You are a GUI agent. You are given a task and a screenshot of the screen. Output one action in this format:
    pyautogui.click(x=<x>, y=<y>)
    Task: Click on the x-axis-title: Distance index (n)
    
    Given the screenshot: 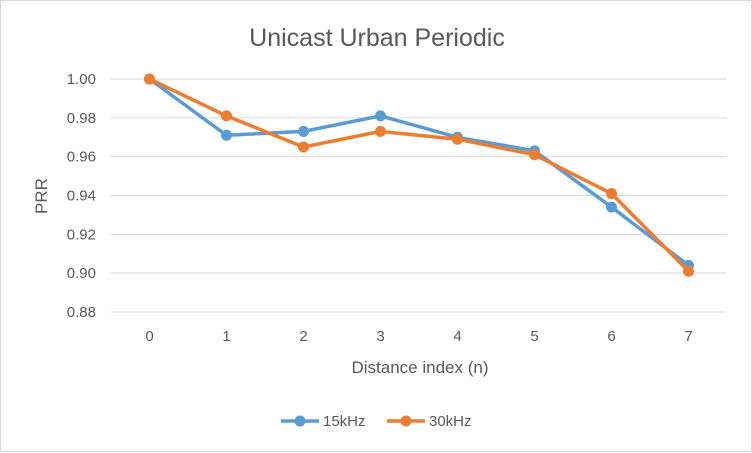 What is the action you would take?
    pyautogui.click(x=419, y=367)
    